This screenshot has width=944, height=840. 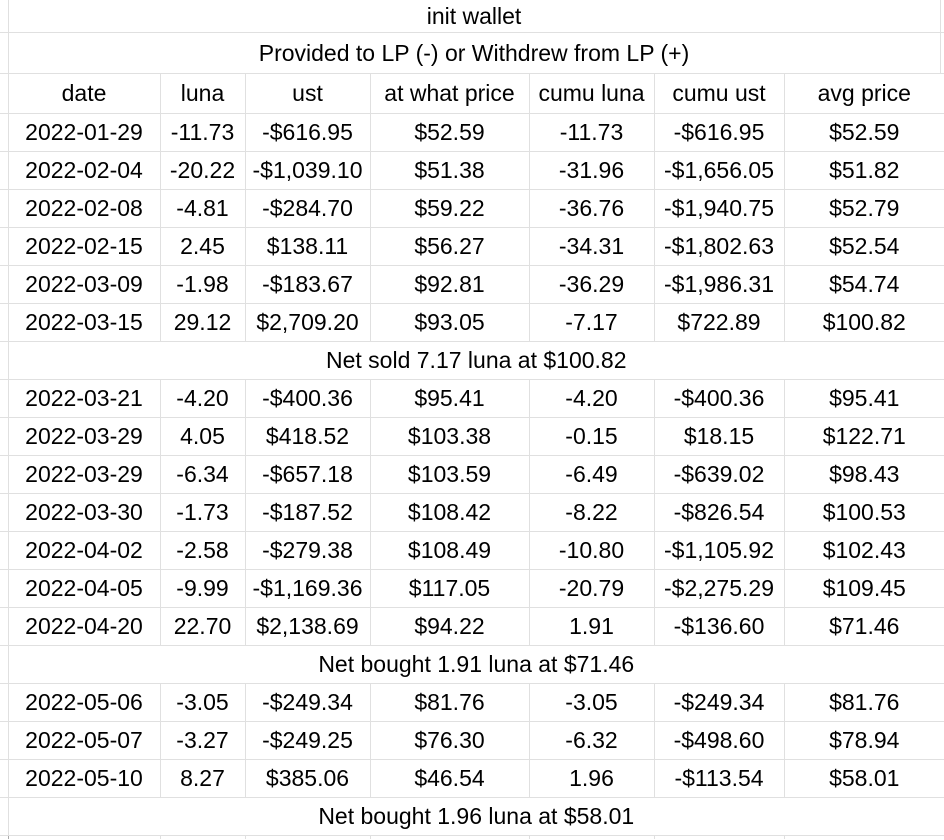 What do you see at coordinates (202, 512) in the screenshot?
I see `cell-luna: -1.73` at bounding box center [202, 512].